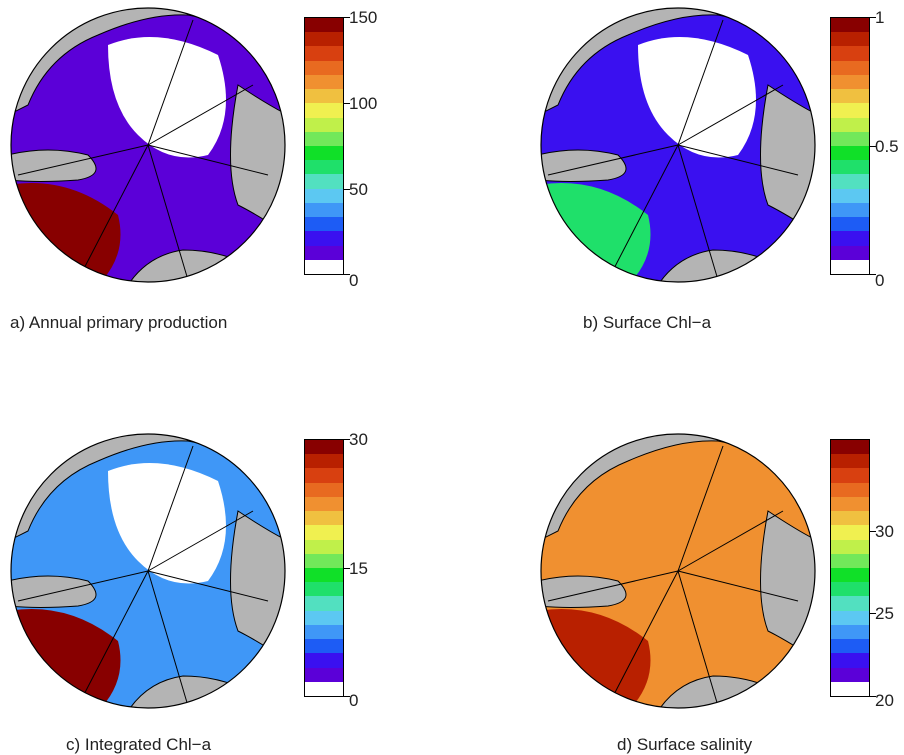  Describe the element at coordinates (884, 613) in the screenshot. I see `colorbar-d-tick-1: 25` at that location.